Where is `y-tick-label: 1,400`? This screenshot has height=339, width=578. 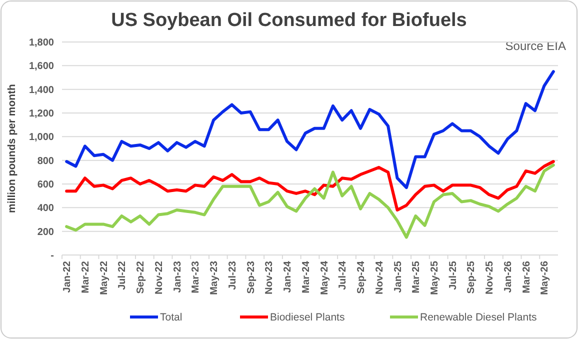 y-tick-label: 1,400 is located at coordinates (41, 90).